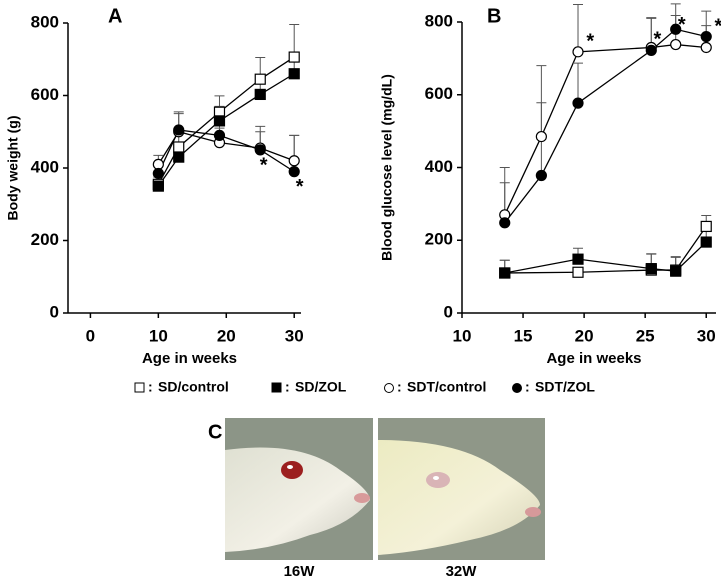 The image size is (721, 582). Describe the element at coordinates (299, 489) in the screenshot. I see `photo-16w` at that location.